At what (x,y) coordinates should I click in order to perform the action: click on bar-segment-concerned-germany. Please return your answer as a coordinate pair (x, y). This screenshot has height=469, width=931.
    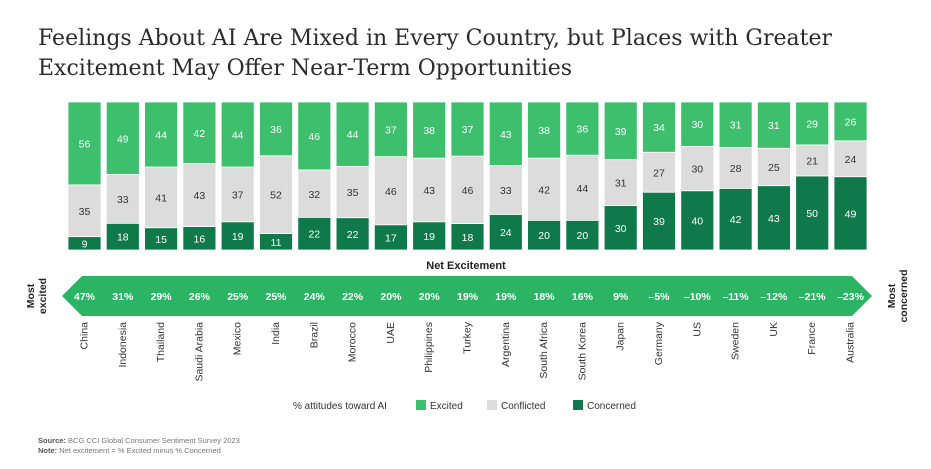
    Looking at the image, I should click on (659, 221).